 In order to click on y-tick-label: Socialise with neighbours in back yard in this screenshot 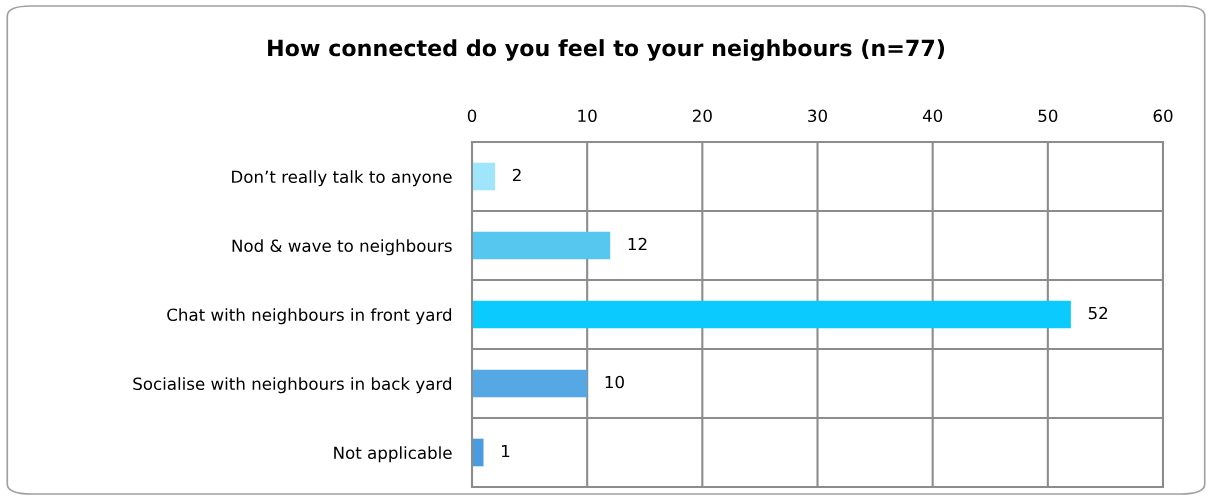, I will do `click(292, 385)`.